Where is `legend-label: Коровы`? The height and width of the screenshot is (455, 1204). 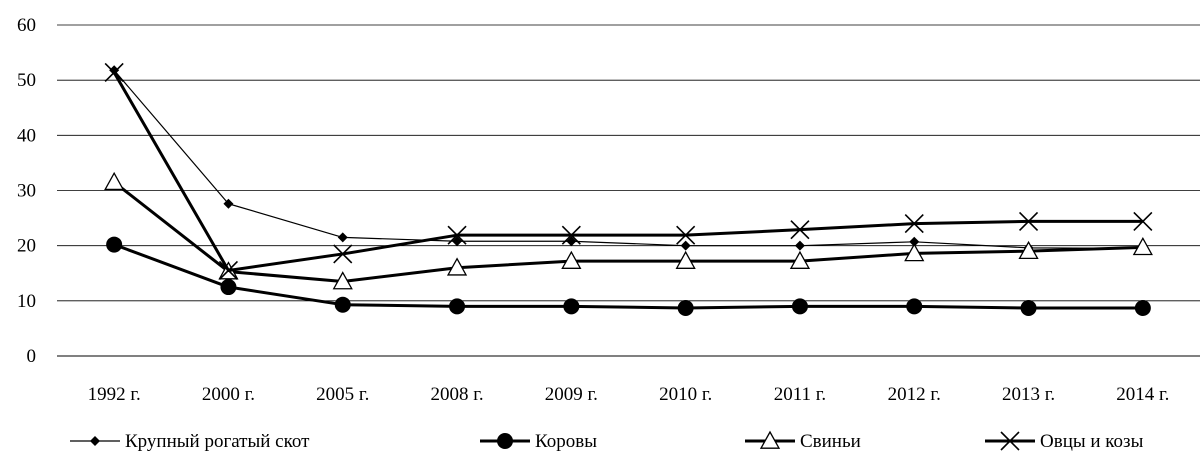
legend-label: Коровы is located at coordinates (566, 441).